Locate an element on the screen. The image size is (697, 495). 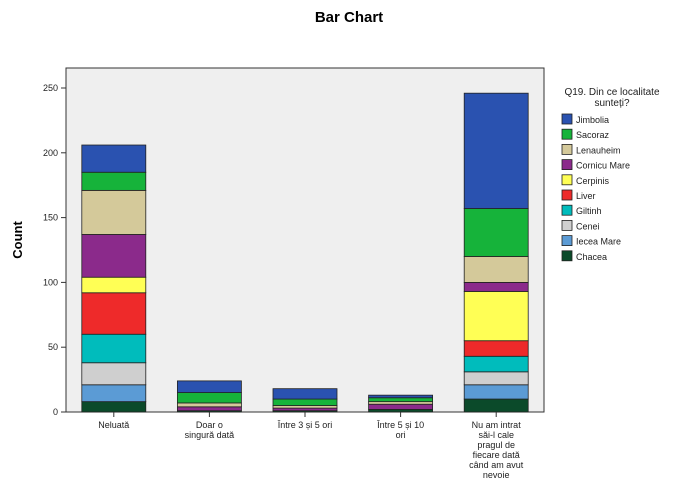
y-tick-label: 50 is located at coordinates (53, 347).